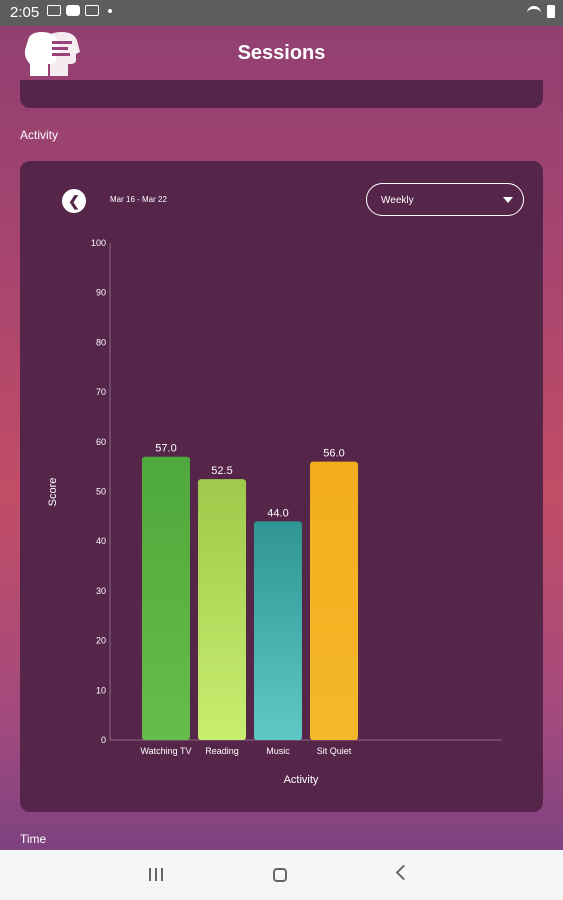 This screenshot has width=563, height=900. Describe the element at coordinates (534, 11) in the screenshot. I see `wifi-icon` at that location.